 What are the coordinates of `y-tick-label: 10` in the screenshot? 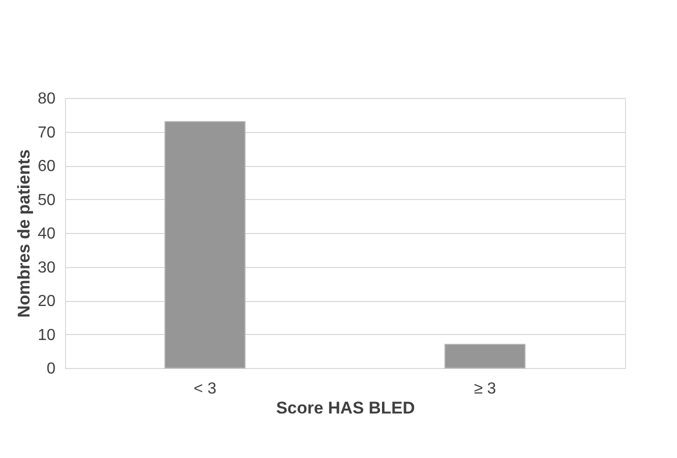 It's located at (47, 335).